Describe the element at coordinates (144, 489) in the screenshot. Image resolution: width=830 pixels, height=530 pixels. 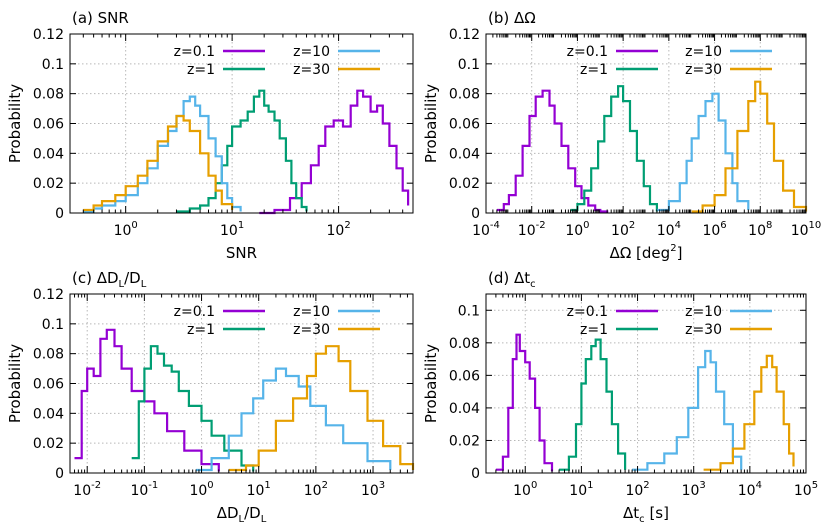
I see `x-tick-label: 10-1​` at that location.